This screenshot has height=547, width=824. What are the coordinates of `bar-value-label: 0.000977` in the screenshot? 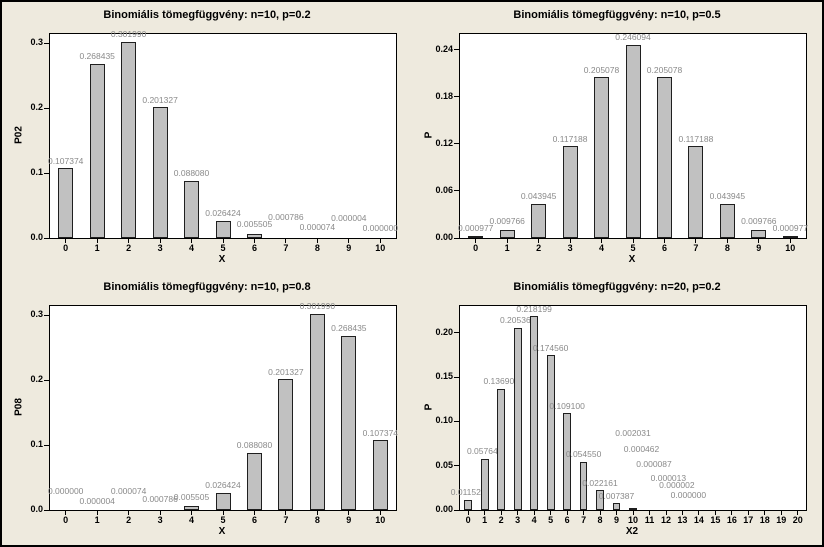 It's located at (790, 227).